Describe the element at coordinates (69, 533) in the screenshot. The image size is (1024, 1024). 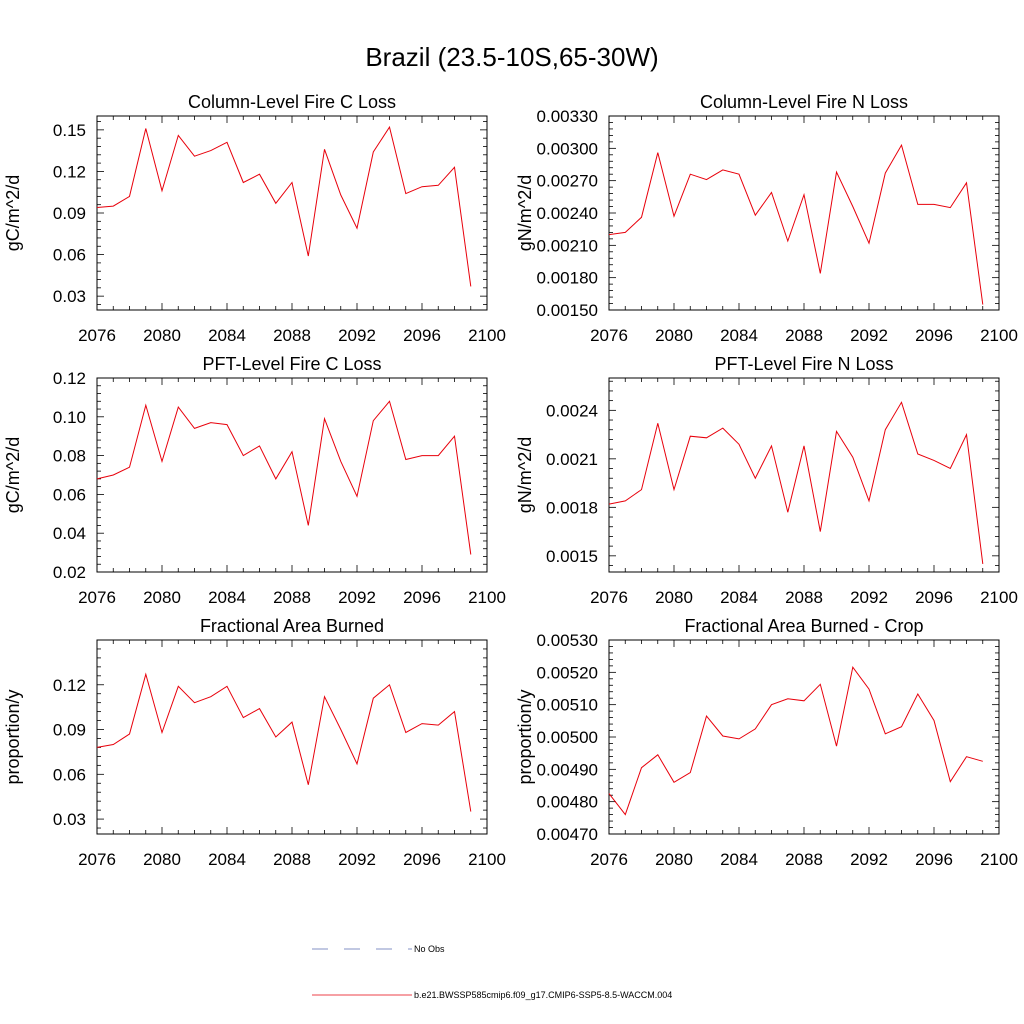
I see `y-tick-label: 0.04` at that location.